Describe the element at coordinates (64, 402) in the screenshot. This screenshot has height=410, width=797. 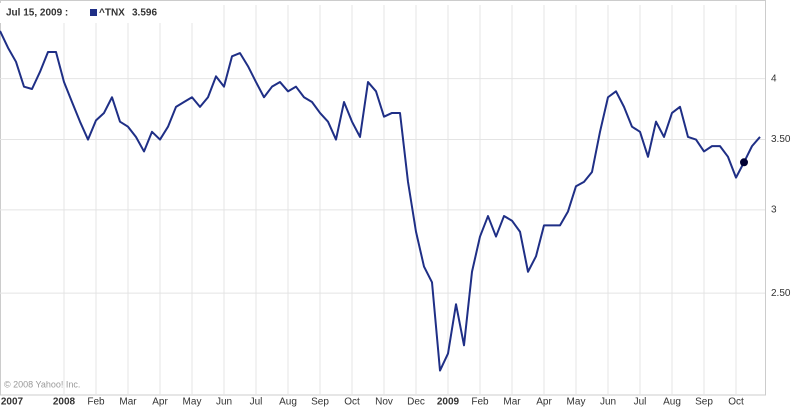
I see `x-tick-label: 2008` at that location.